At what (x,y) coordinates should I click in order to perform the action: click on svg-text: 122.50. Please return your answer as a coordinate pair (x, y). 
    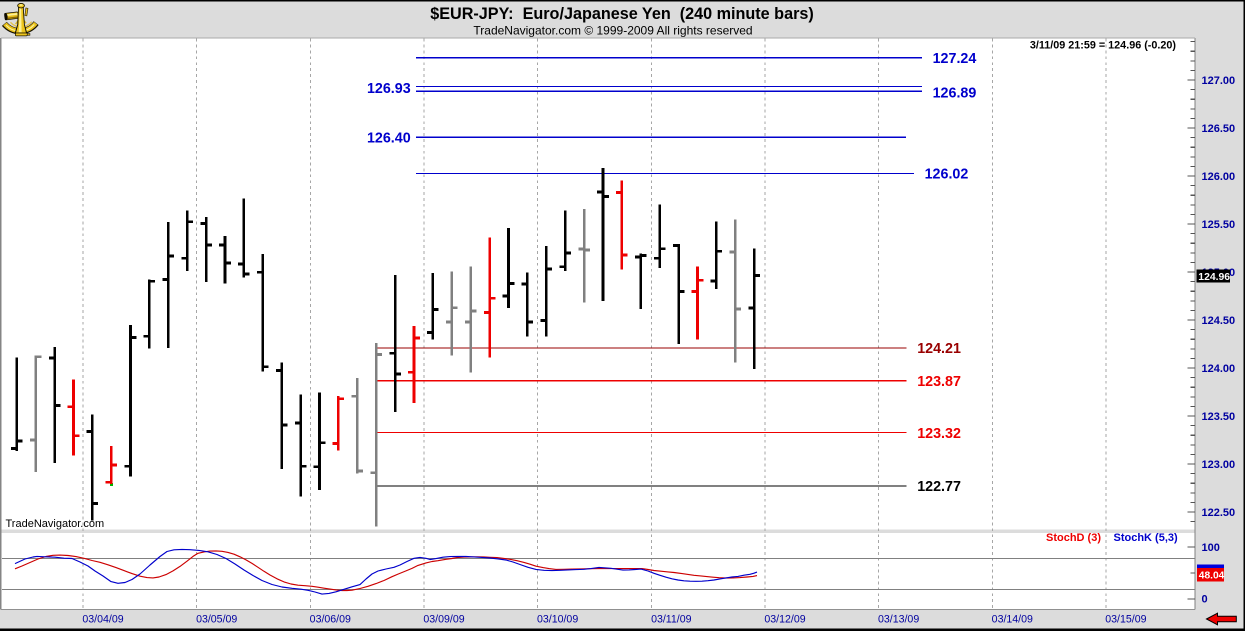
    Looking at the image, I should click on (1219, 513).